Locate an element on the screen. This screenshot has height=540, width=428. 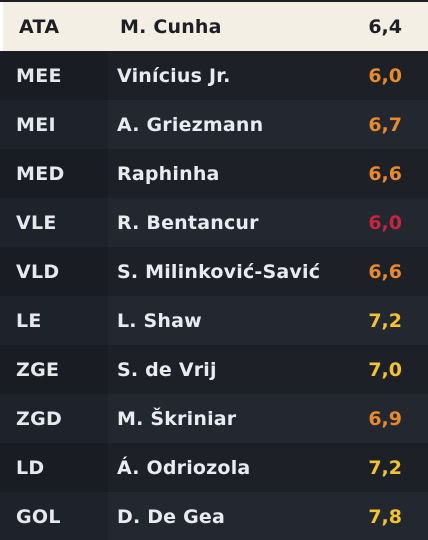
player-row-le: LE L. Shaw 7,2 is located at coordinates (214, 320).